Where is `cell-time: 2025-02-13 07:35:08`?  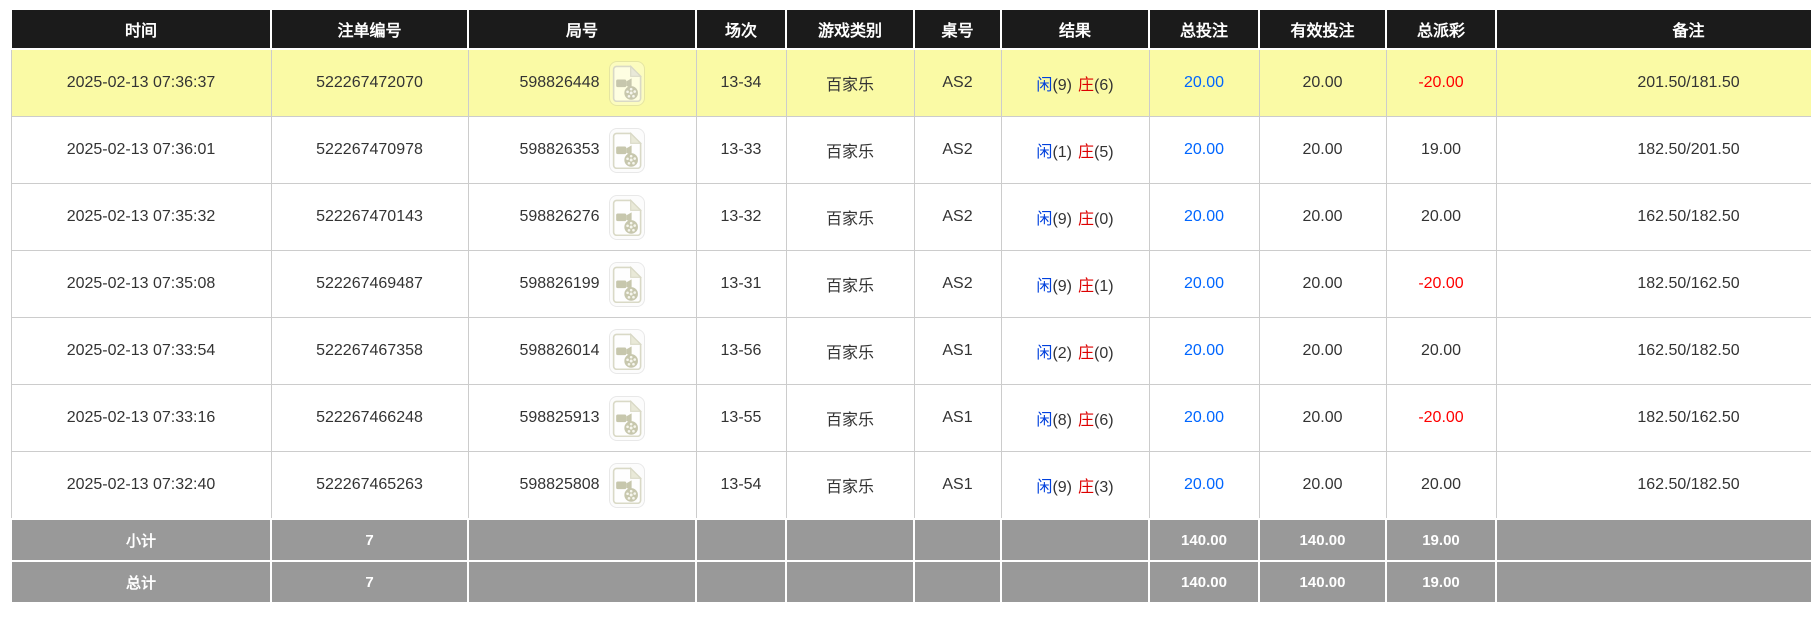 cell-time: 2025-02-13 07:35:08 is located at coordinates (141, 284).